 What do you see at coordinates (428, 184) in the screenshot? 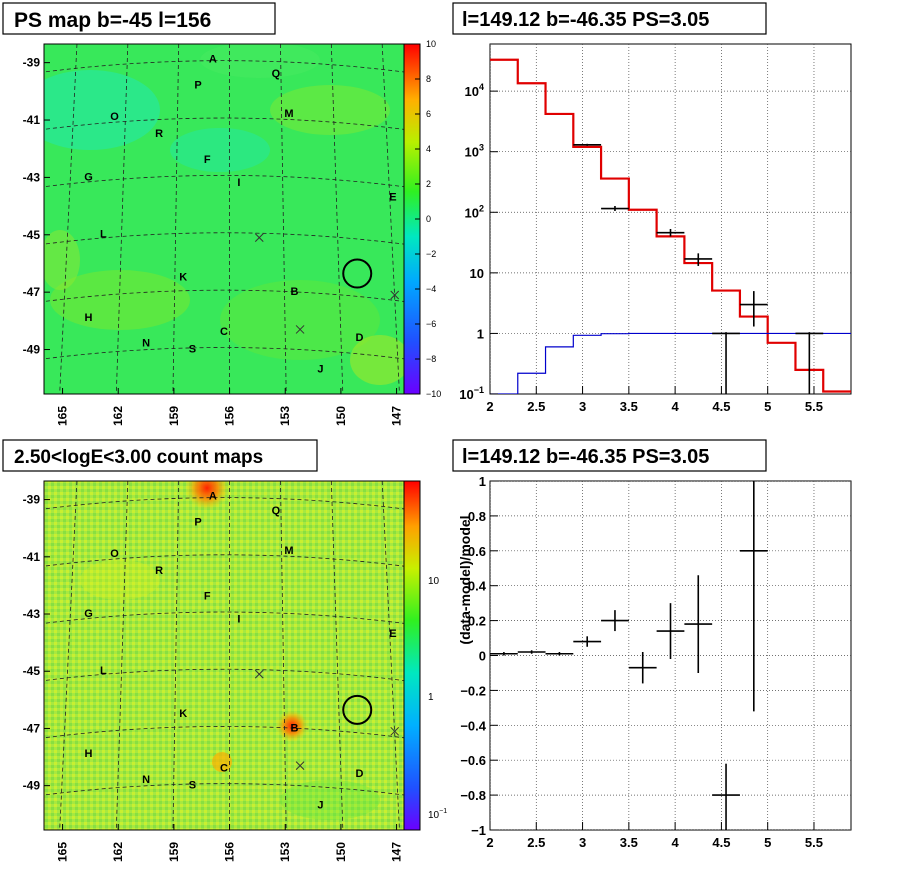
I see `colorbar-tick-label: 2` at bounding box center [428, 184].